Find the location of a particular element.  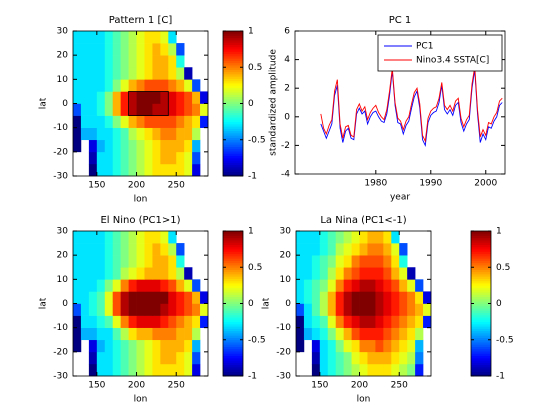

y-axis-label: lat is located at coordinates (267, 303).